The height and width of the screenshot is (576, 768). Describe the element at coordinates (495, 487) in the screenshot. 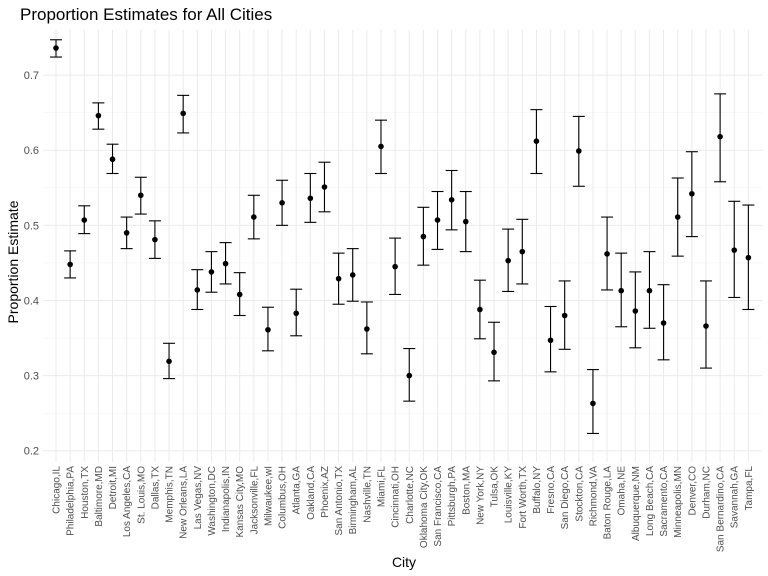

I see `x-tick-label: Tulsa,OK` at that location.